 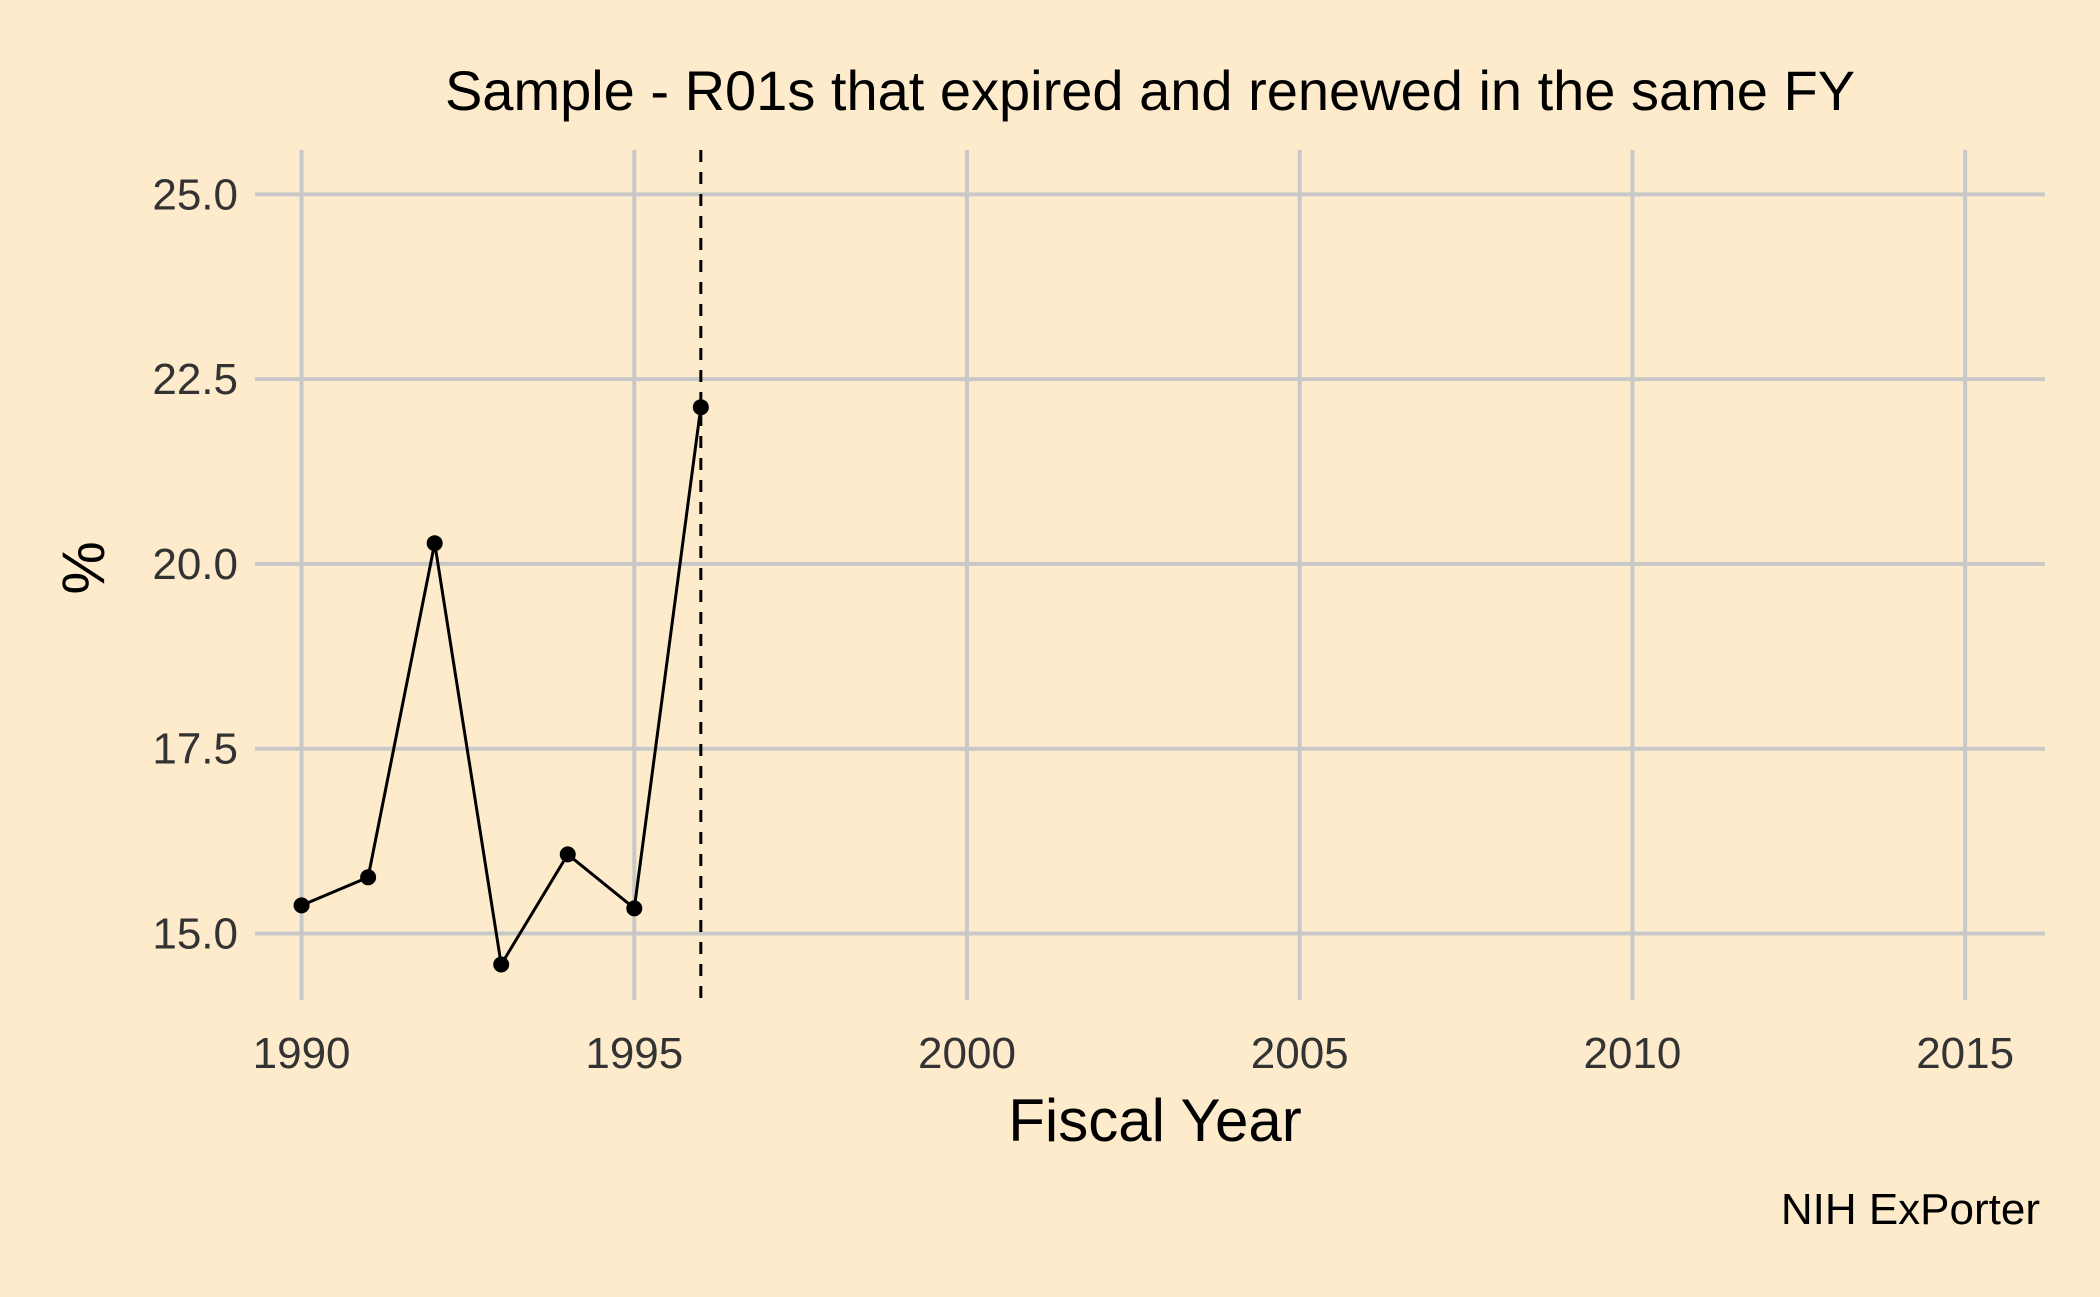 What do you see at coordinates (1910, 1209) in the screenshot?
I see `chart-caption: NIH ExPorter` at bounding box center [1910, 1209].